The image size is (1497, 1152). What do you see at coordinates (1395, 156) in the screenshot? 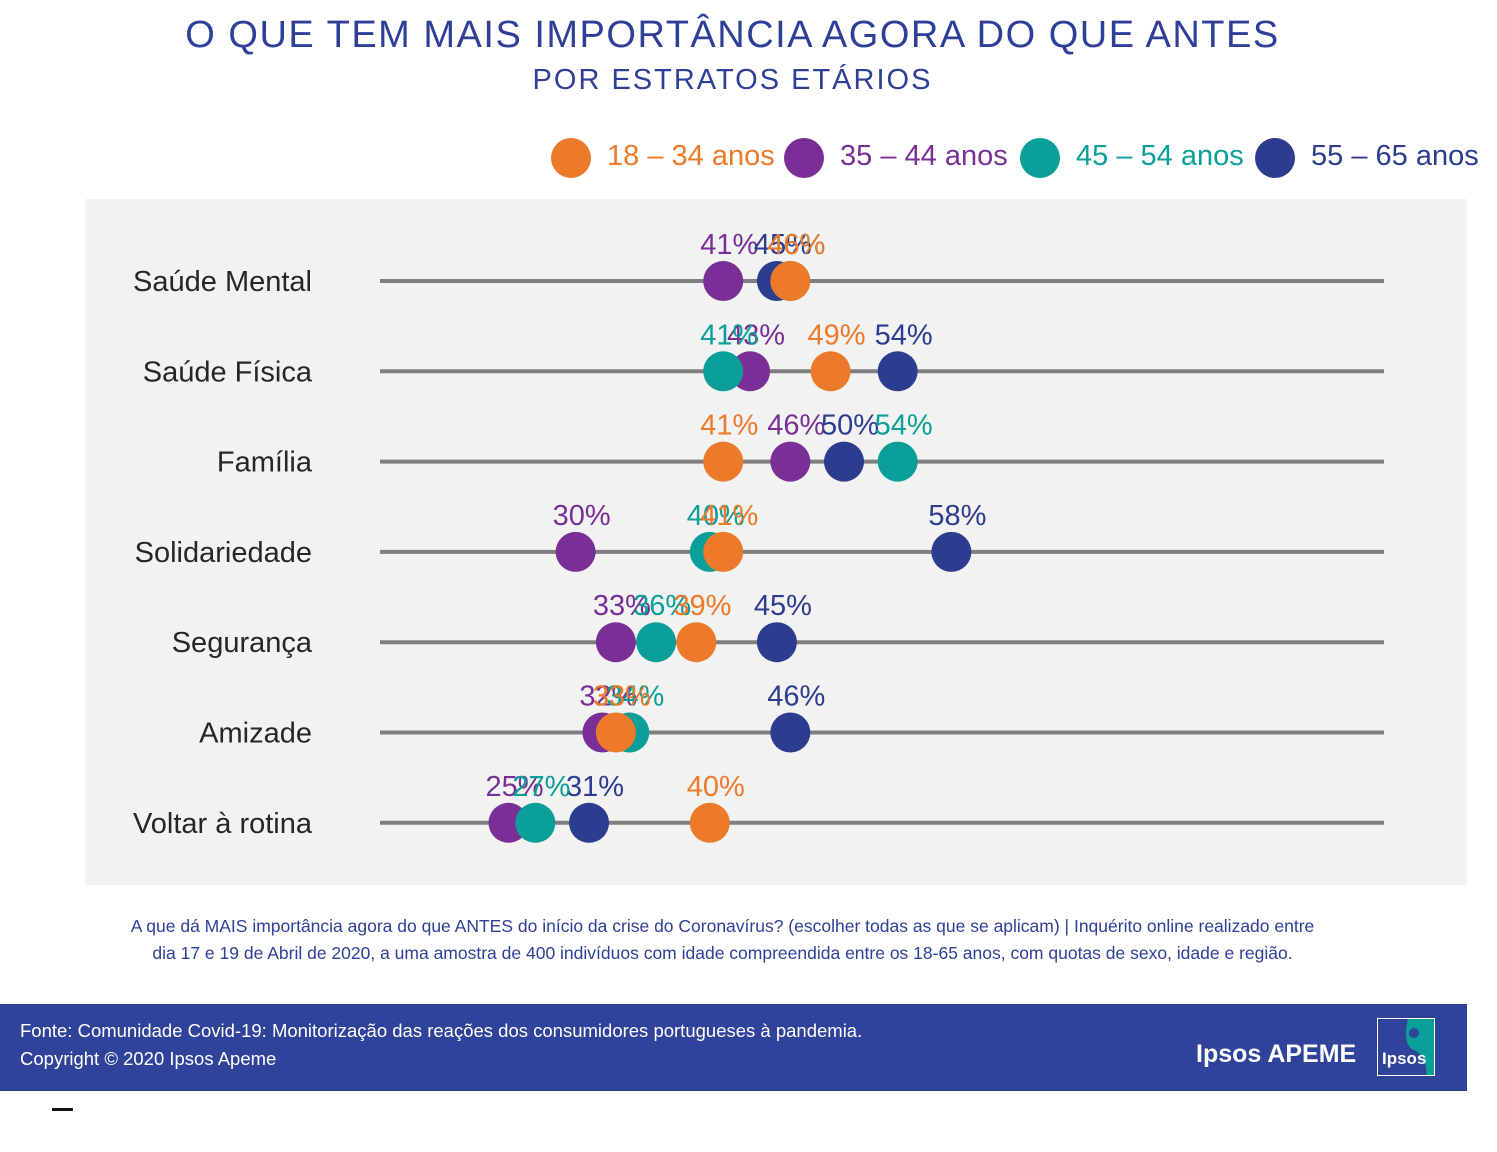
I see `legend-label-55-65: 55 – 65 anos` at bounding box center [1395, 156].